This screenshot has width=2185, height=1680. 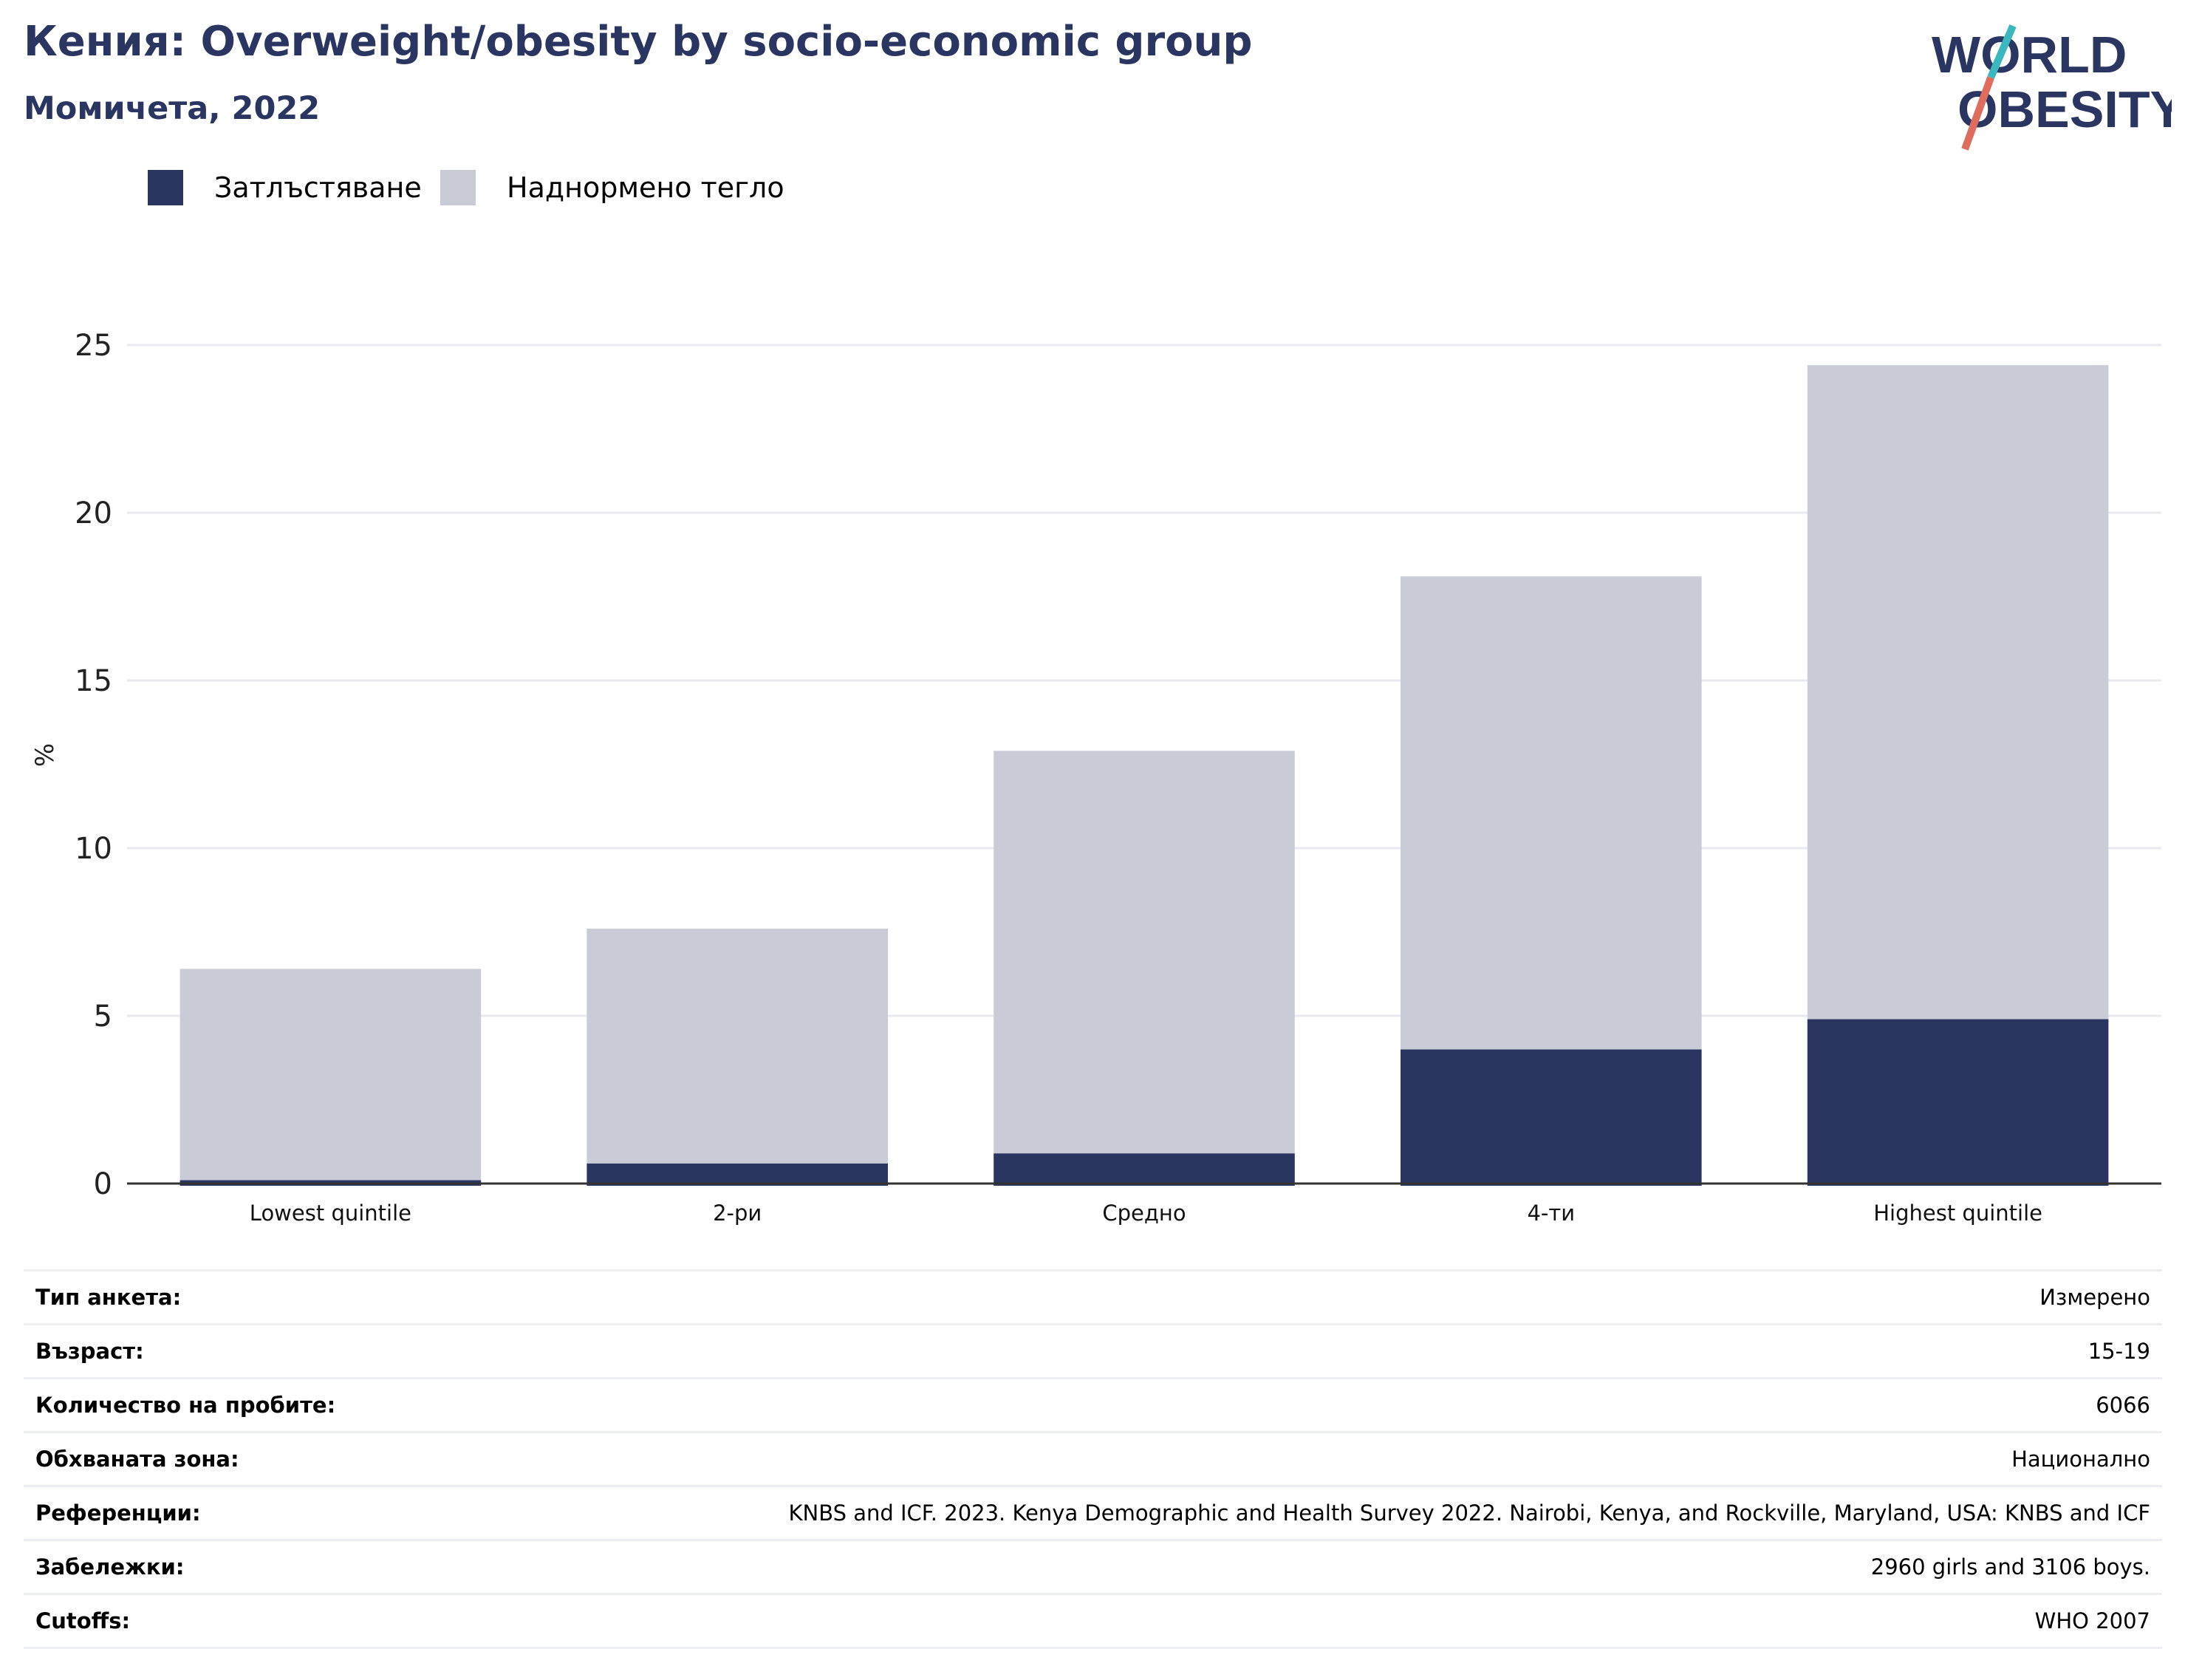 What do you see at coordinates (330, 1213) in the screenshot?
I see `x-tick-label: Lowest quintile` at bounding box center [330, 1213].